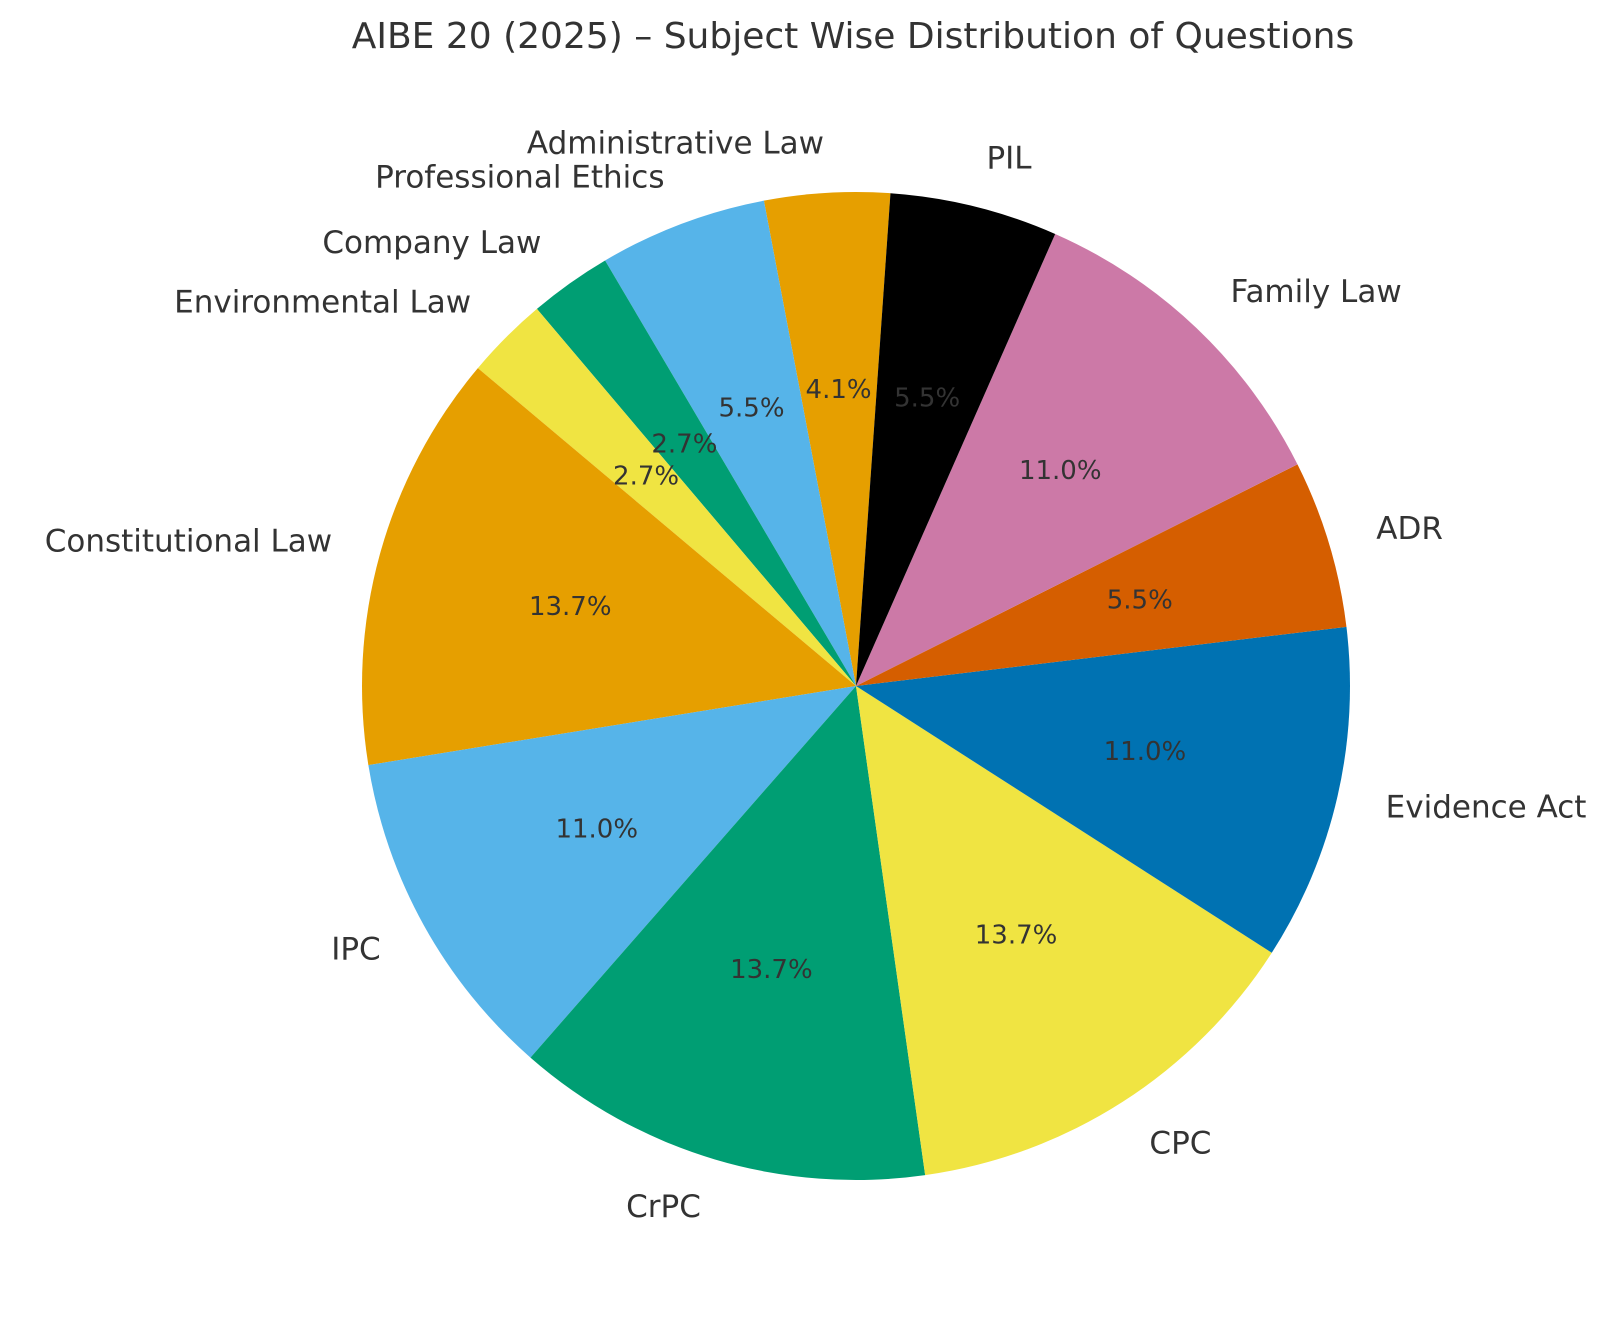 Image resolution: width=1616 pixels, height=1318 pixels. Describe the element at coordinates (771, 970) in the screenshot. I see `pct-label-crpc: 13.7%` at that location.